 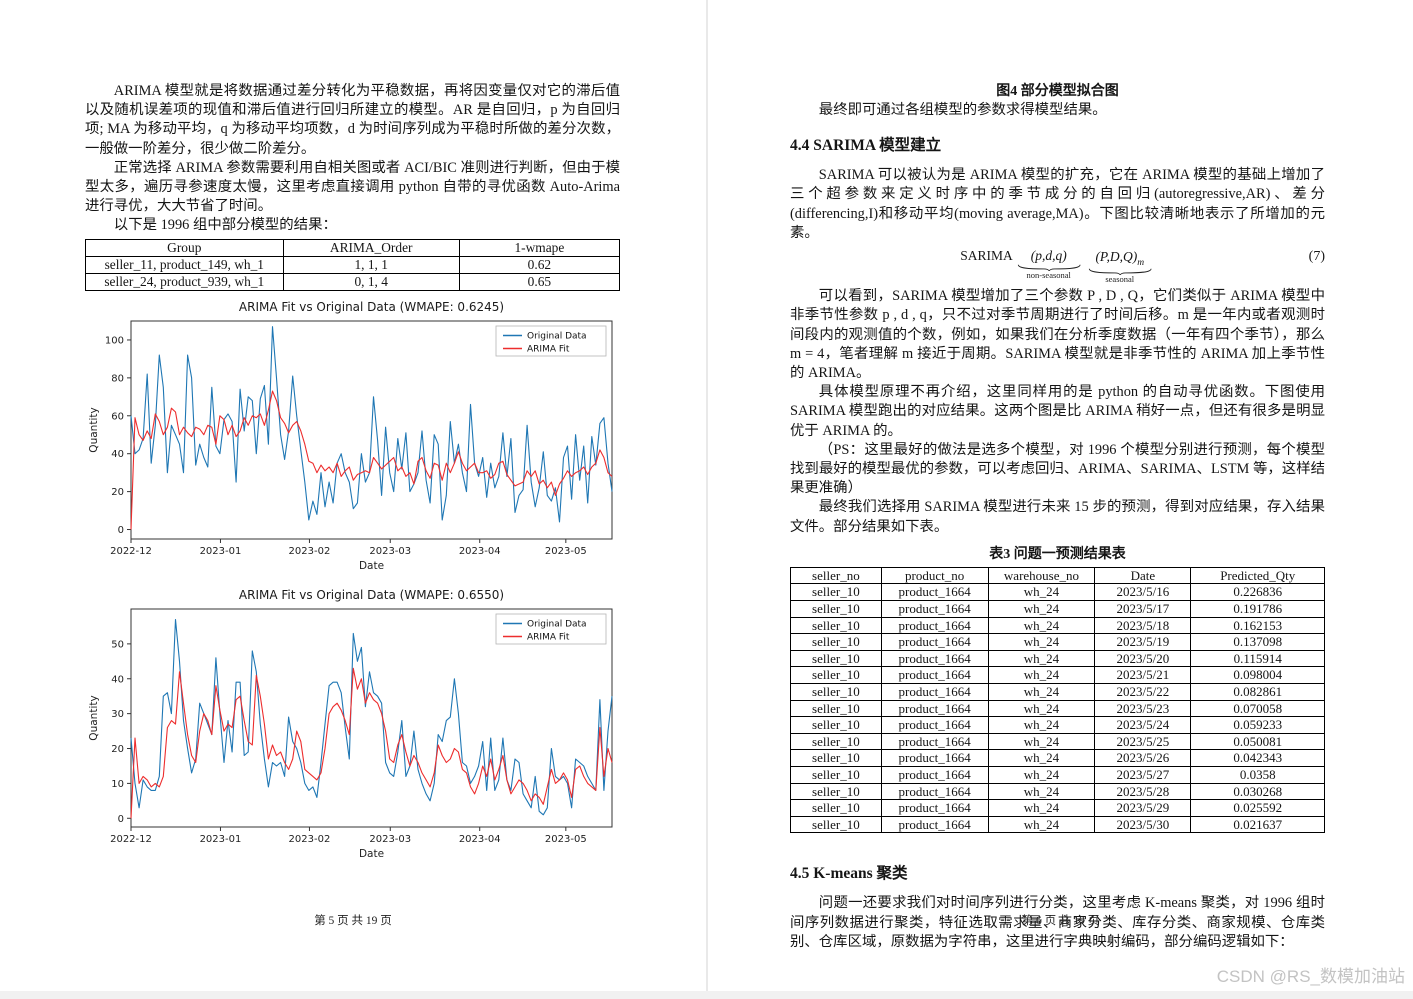 What do you see at coordinates (1119, 258) in the screenshot?
I see `formula-seasonal-vars-wrap: (P,D,Q)m` at bounding box center [1119, 258].